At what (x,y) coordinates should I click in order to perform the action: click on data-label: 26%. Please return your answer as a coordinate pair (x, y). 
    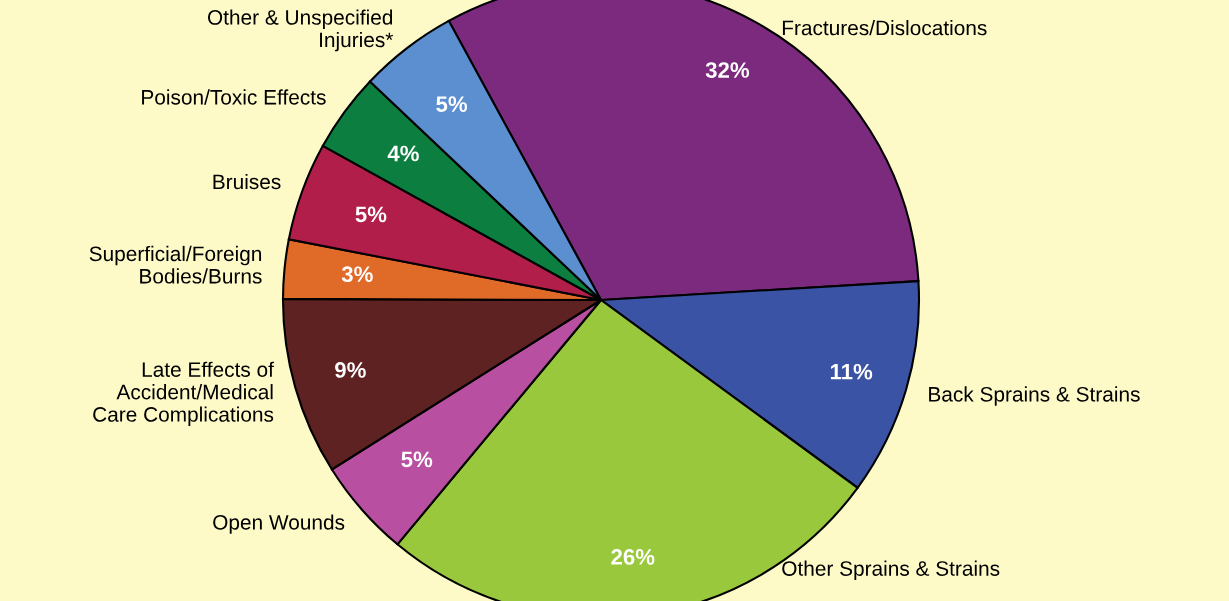
    Looking at the image, I should click on (633, 557).